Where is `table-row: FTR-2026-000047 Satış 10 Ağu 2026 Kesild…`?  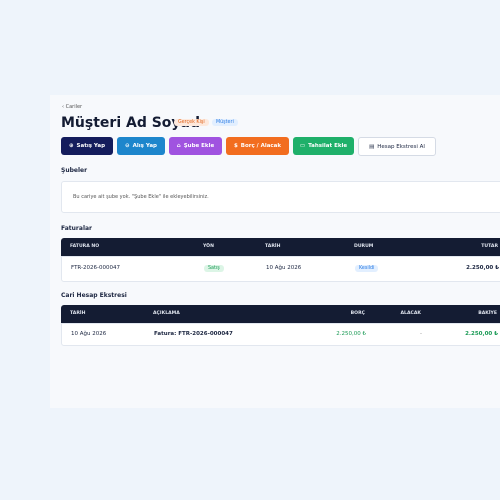
table-row: FTR-2026-000047 Satış 10 Ağu 2026 Kesild… is located at coordinates (280, 269).